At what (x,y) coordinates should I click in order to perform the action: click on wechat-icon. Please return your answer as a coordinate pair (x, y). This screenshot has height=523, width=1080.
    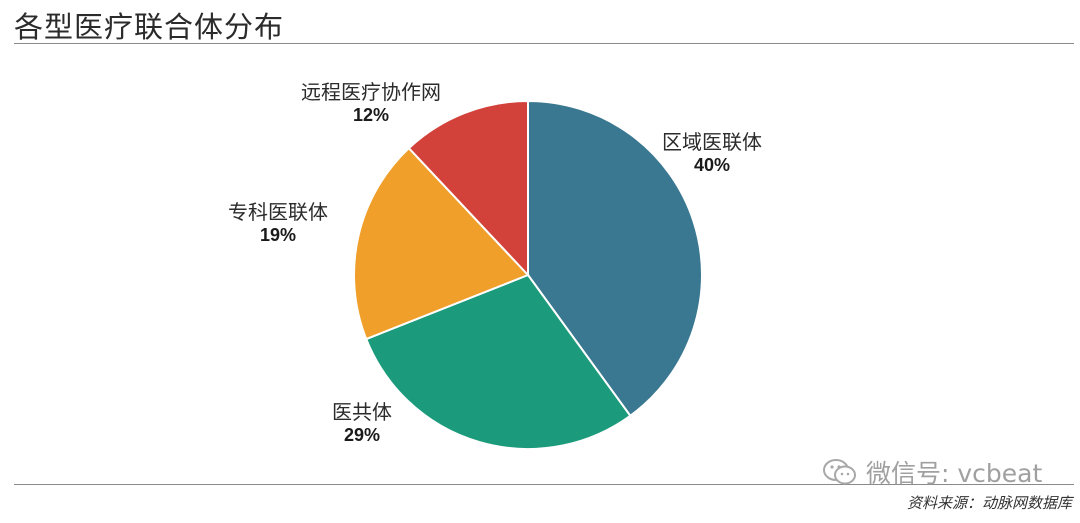
    Looking at the image, I should click on (839, 472).